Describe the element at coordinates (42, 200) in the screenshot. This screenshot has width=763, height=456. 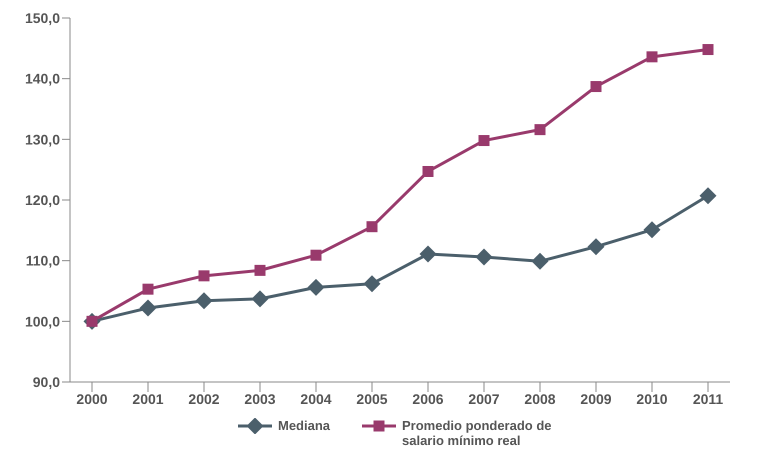
I see `y-tick-label: 120,0` at that location.